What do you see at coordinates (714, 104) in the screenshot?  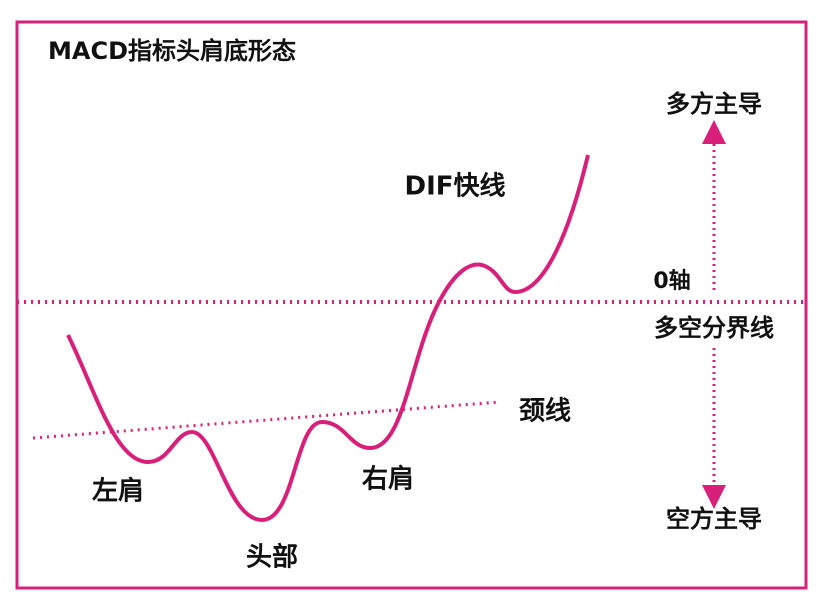 I see `label: 多方主导` at bounding box center [714, 104].